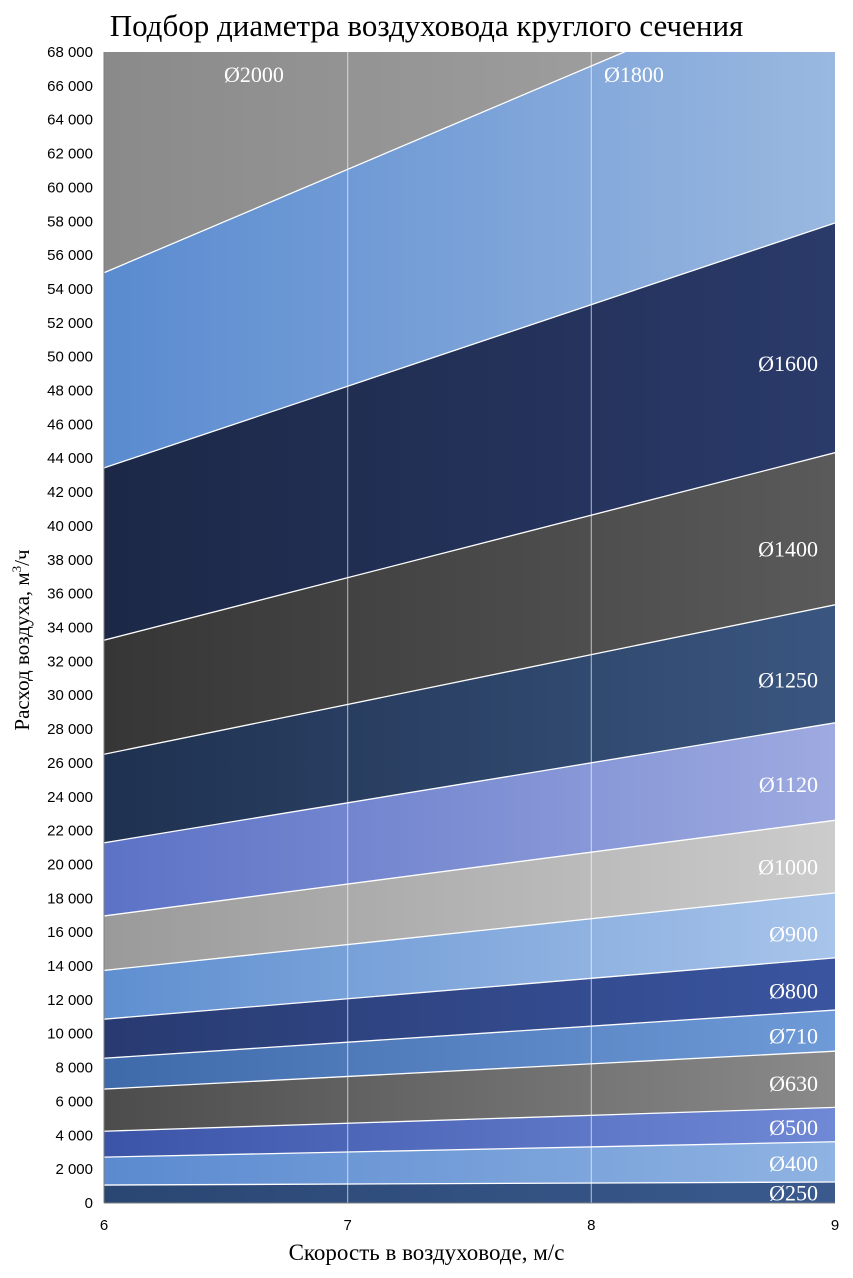  Describe the element at coordinates (70, 966) in the screenshot. I see `y-tick-label: 14 000` at that location.